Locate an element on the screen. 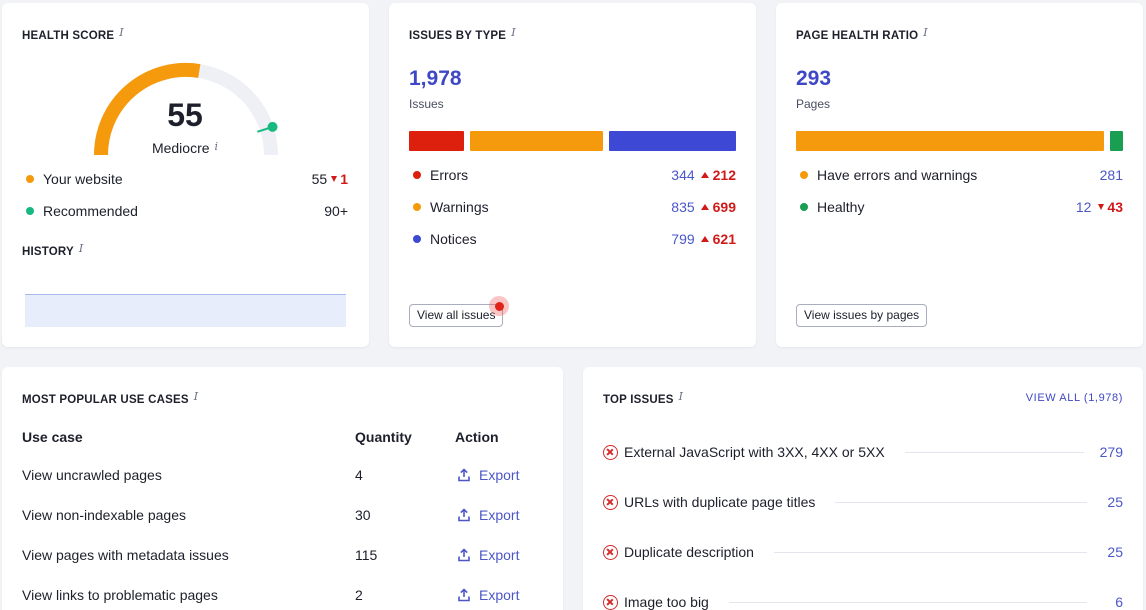 Image resolution: width=1146 pixels, height=610 pixels. list-item: Image too big 6 is located at coordinates (863, 601).